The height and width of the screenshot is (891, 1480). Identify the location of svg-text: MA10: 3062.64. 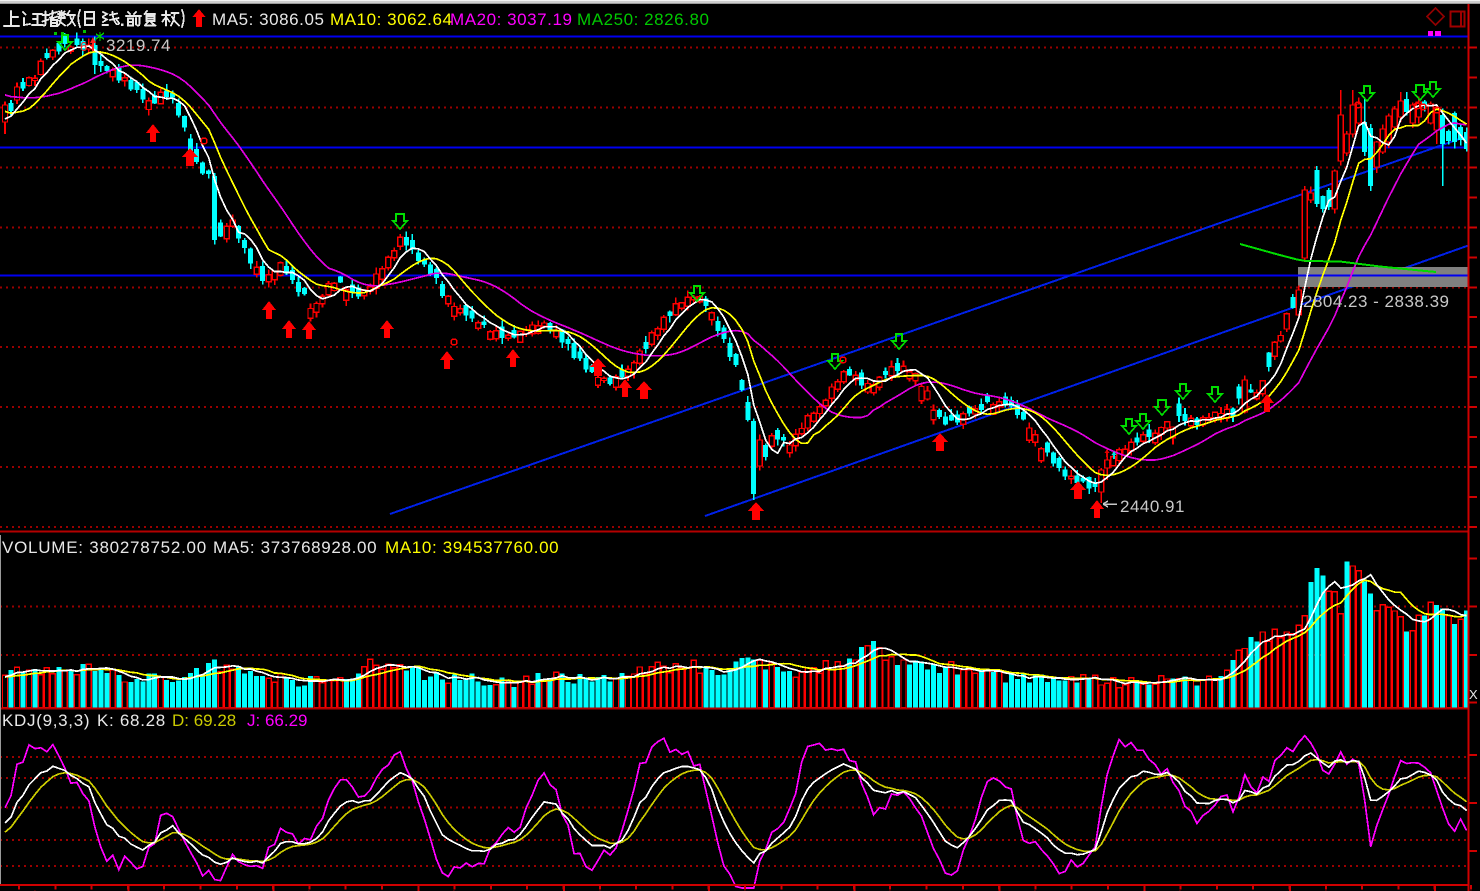
(391, 19).